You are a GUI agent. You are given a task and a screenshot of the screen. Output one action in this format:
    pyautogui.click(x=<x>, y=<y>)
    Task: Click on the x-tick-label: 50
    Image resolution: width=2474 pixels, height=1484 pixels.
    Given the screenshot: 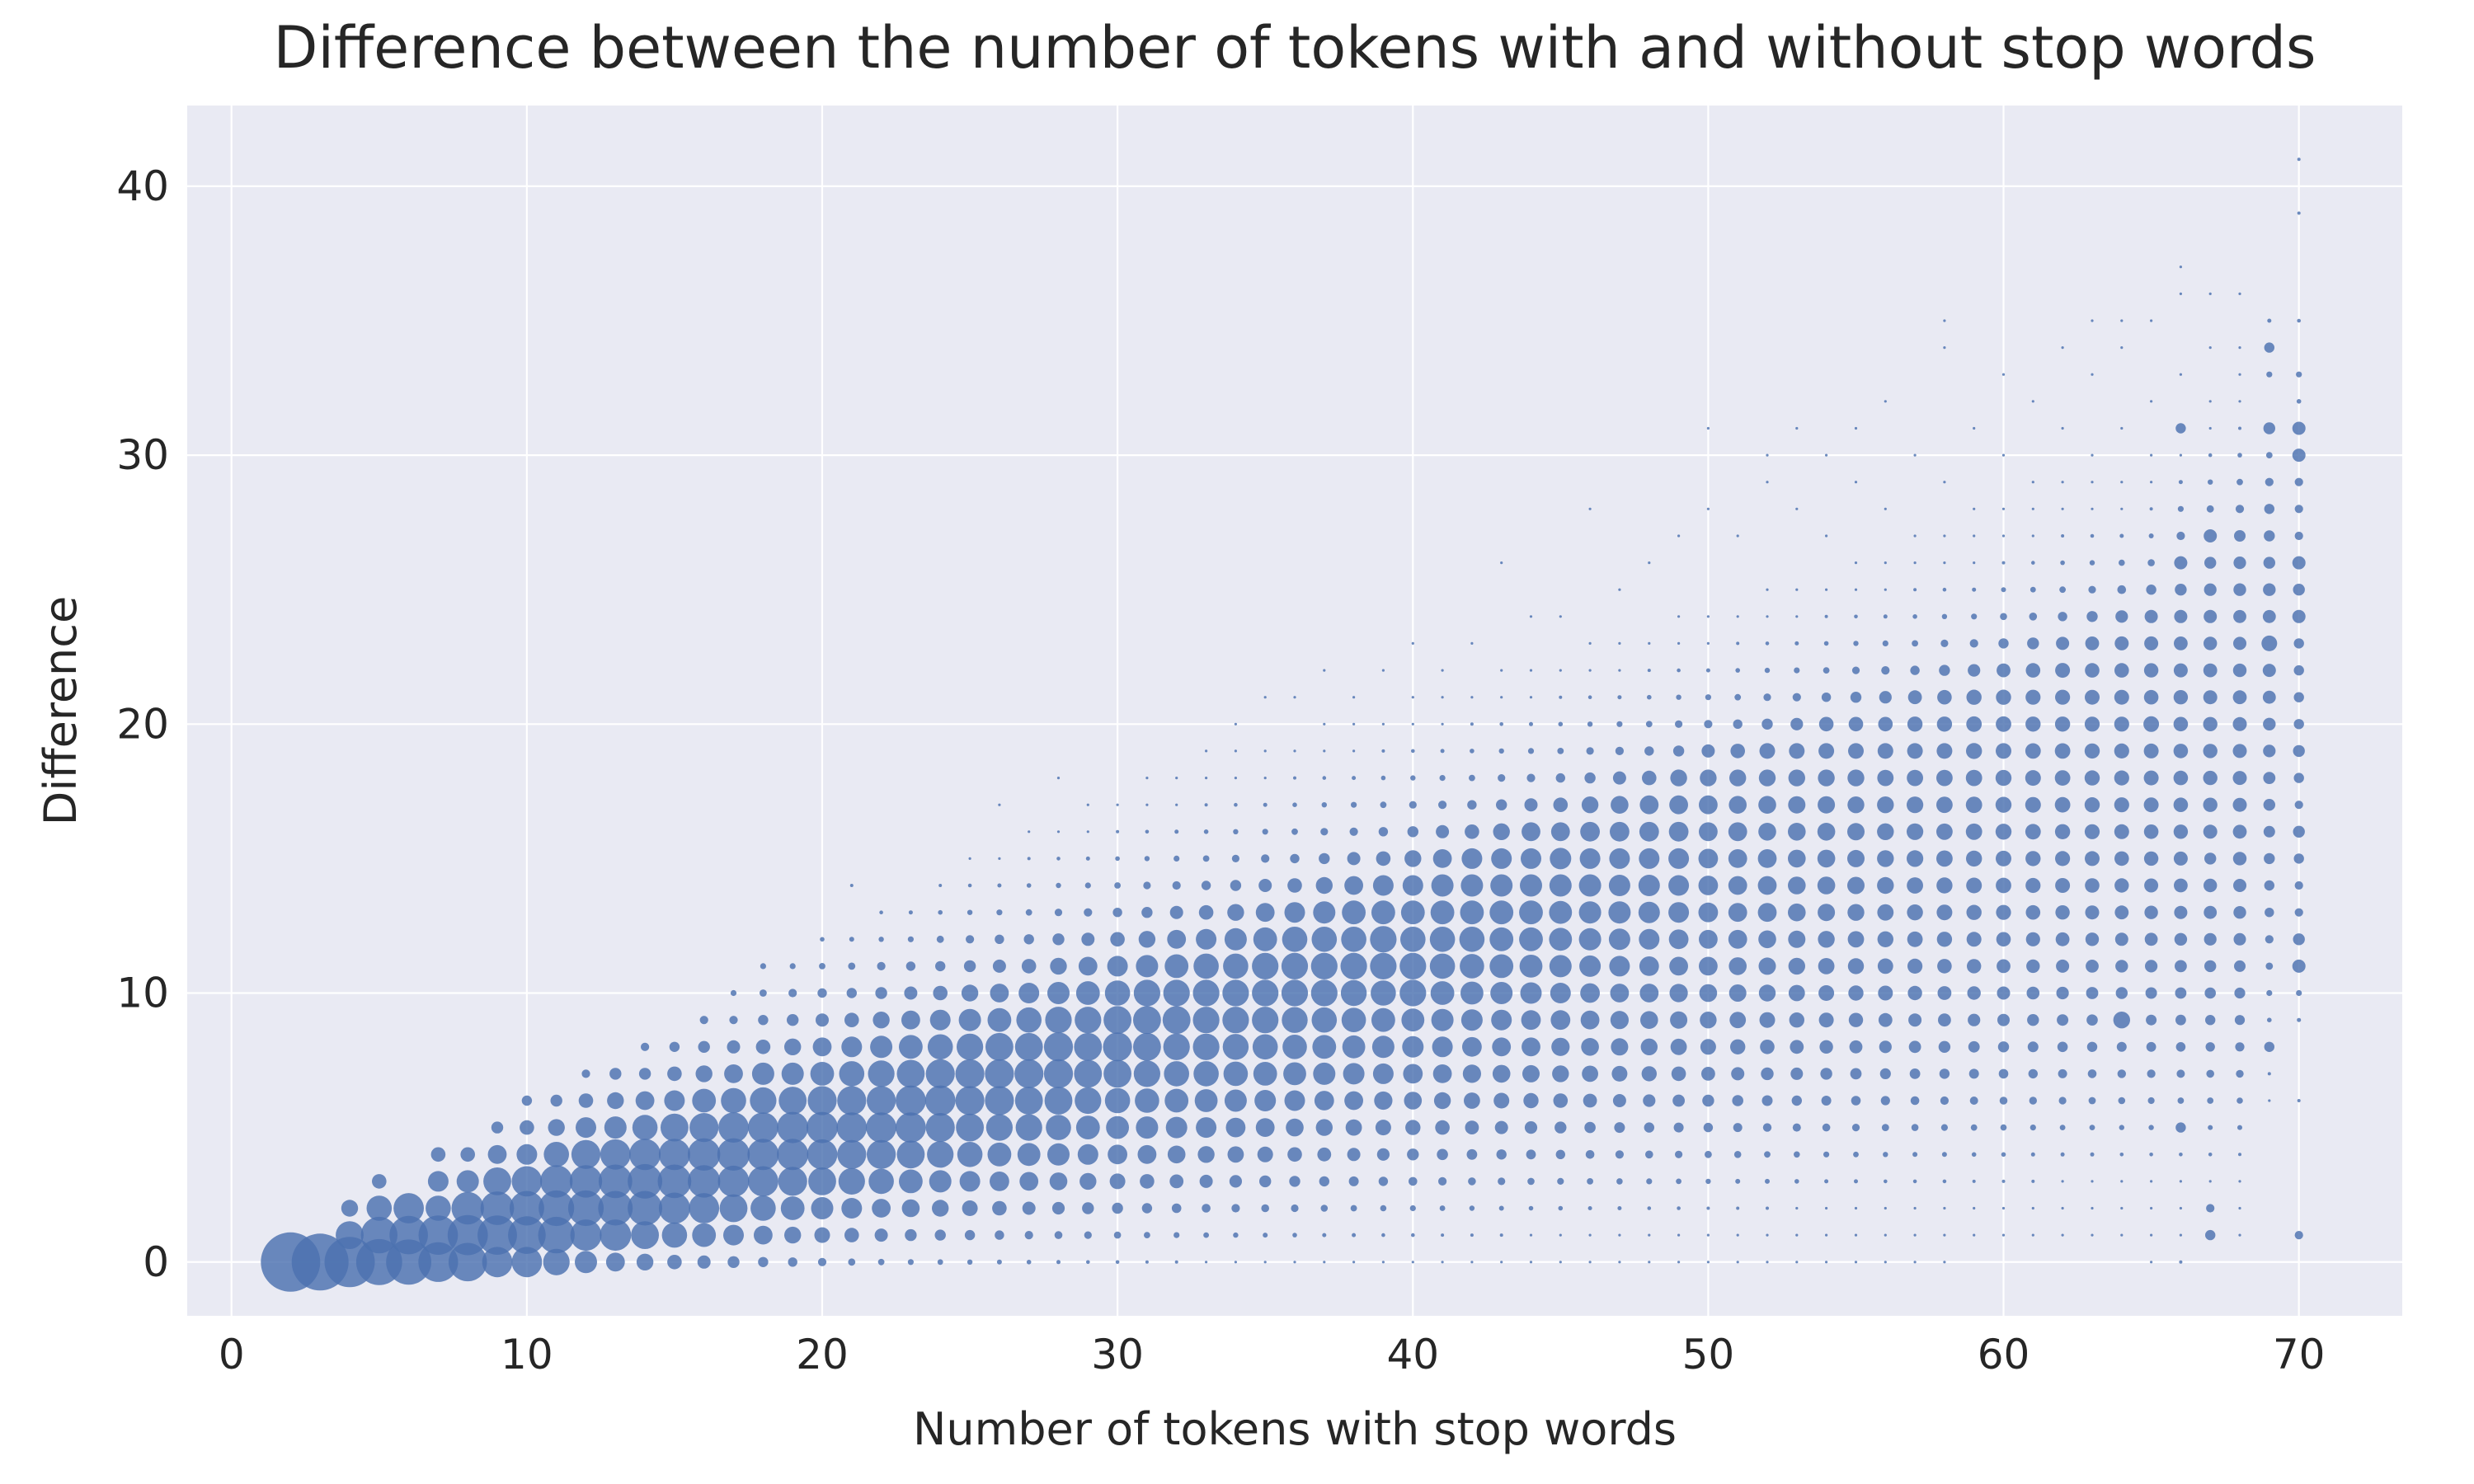 What is the action you would take?
    pyautogui.click(x=1708, y=1354)
    